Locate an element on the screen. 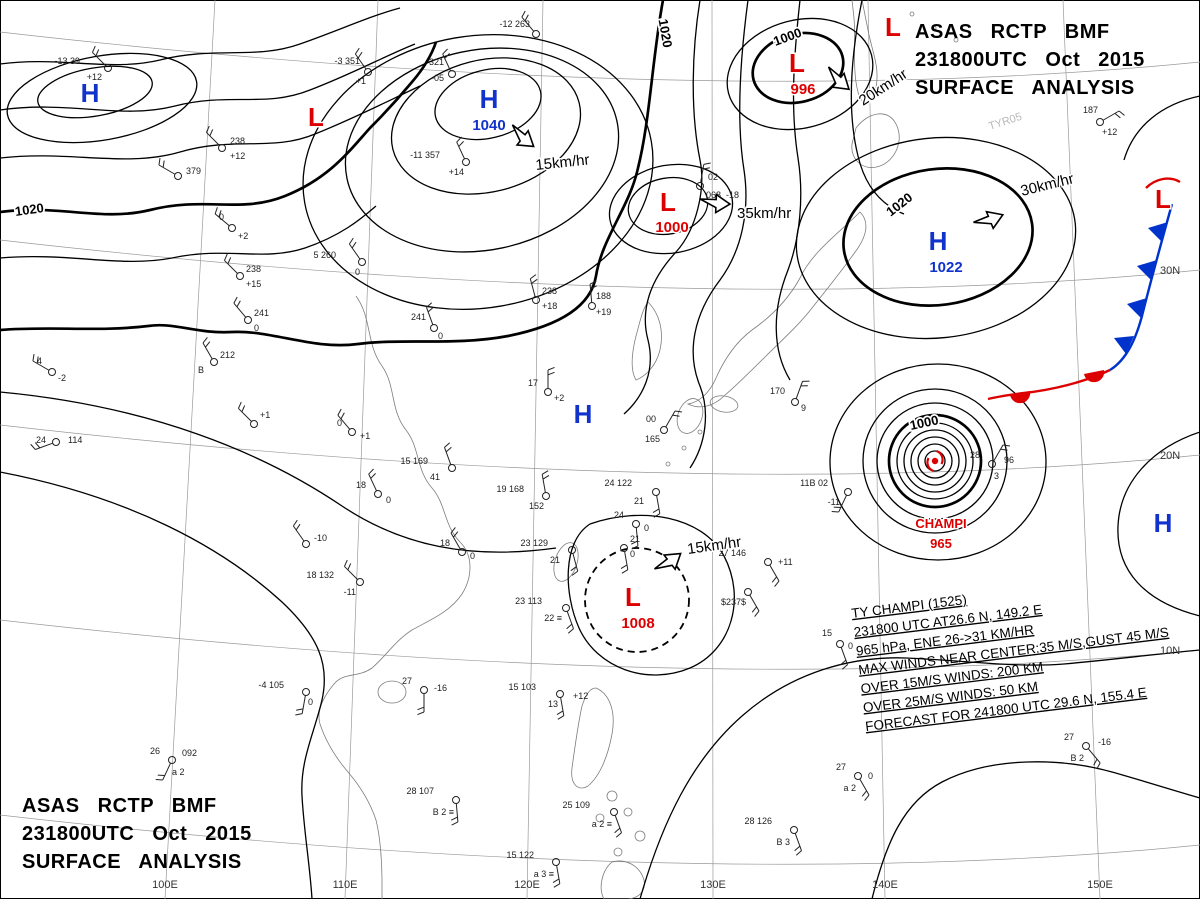  station-value: 24 is located at coordinates (41, 440).